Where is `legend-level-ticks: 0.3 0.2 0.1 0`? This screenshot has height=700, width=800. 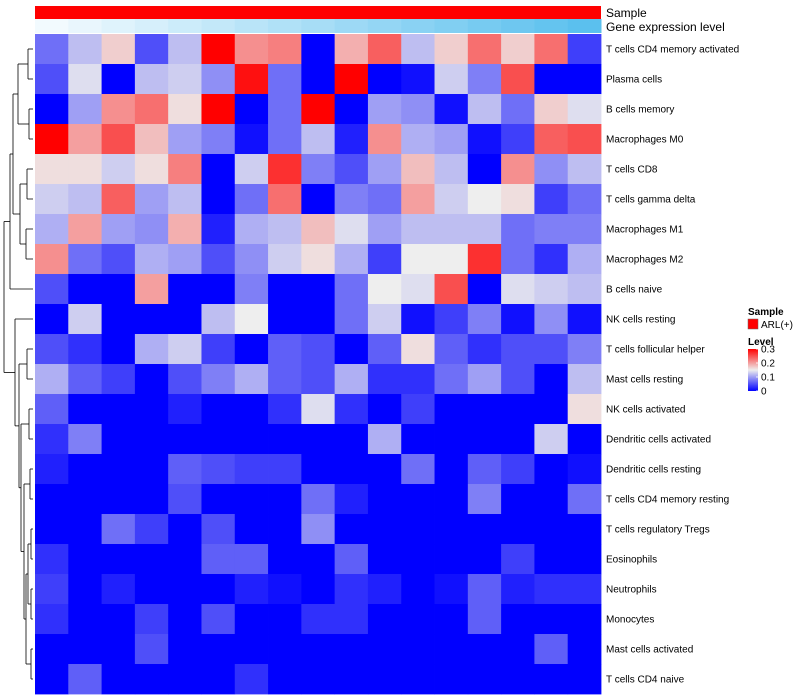
legend-level-ticks: 0.3 0.2 0.1 0 is located at coordinates (765, 371).